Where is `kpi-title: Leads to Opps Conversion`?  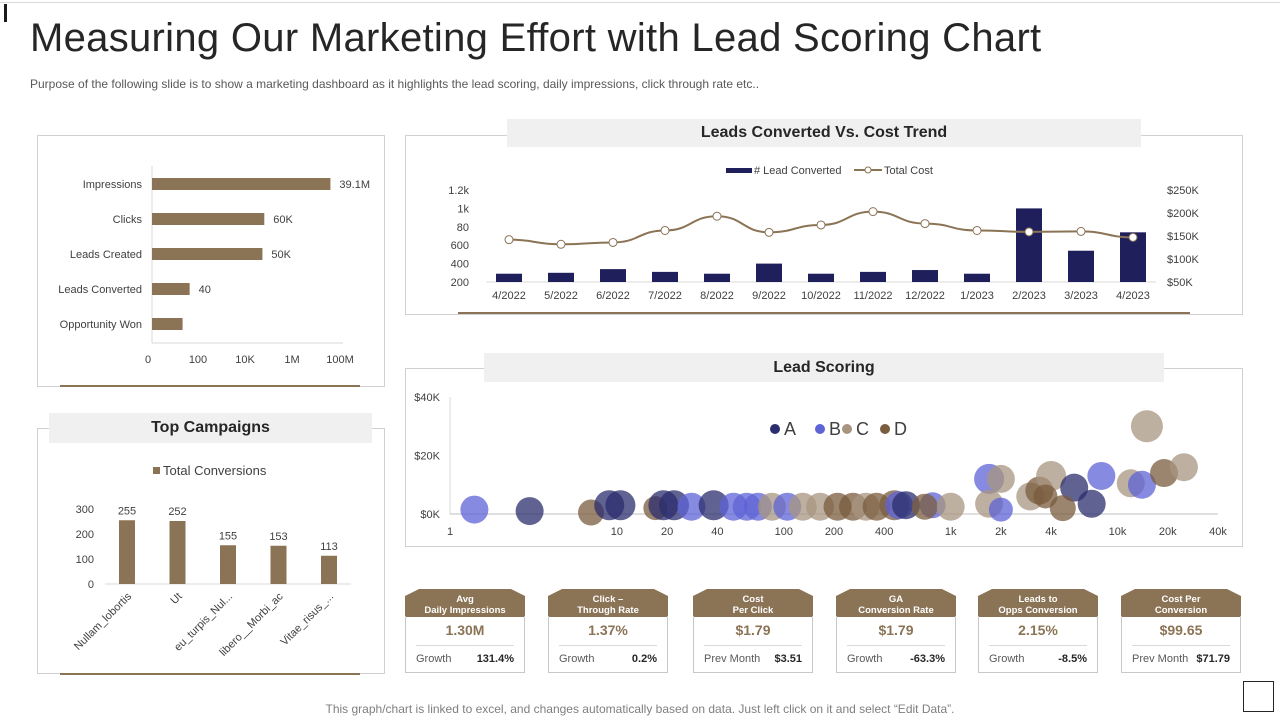
kpi-title: Leads to Opps Conversion is located at coordinates (1038, 605).